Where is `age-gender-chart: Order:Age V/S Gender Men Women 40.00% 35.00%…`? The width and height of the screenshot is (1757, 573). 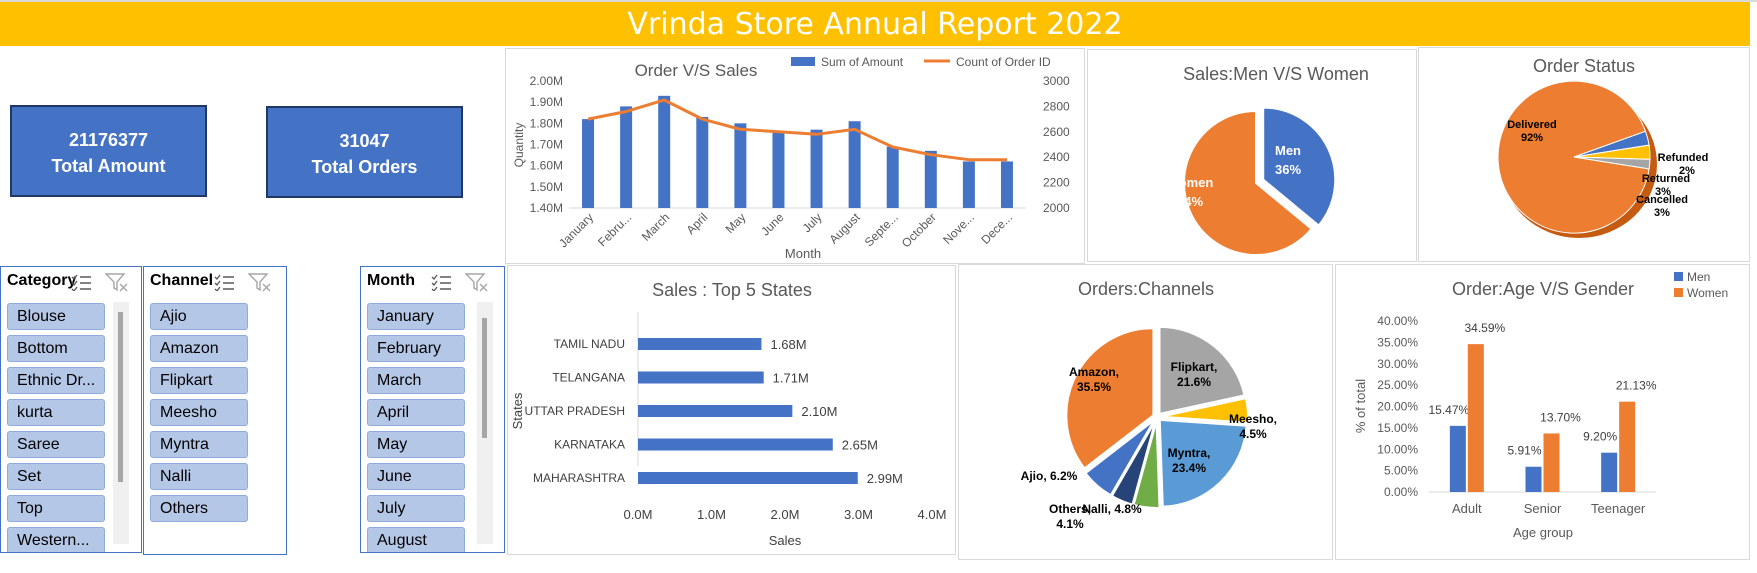 age-gender-chart: Order:Age V/S Gender Men Women 40.00% 35.00%… is located at coordinates (1540, 405).